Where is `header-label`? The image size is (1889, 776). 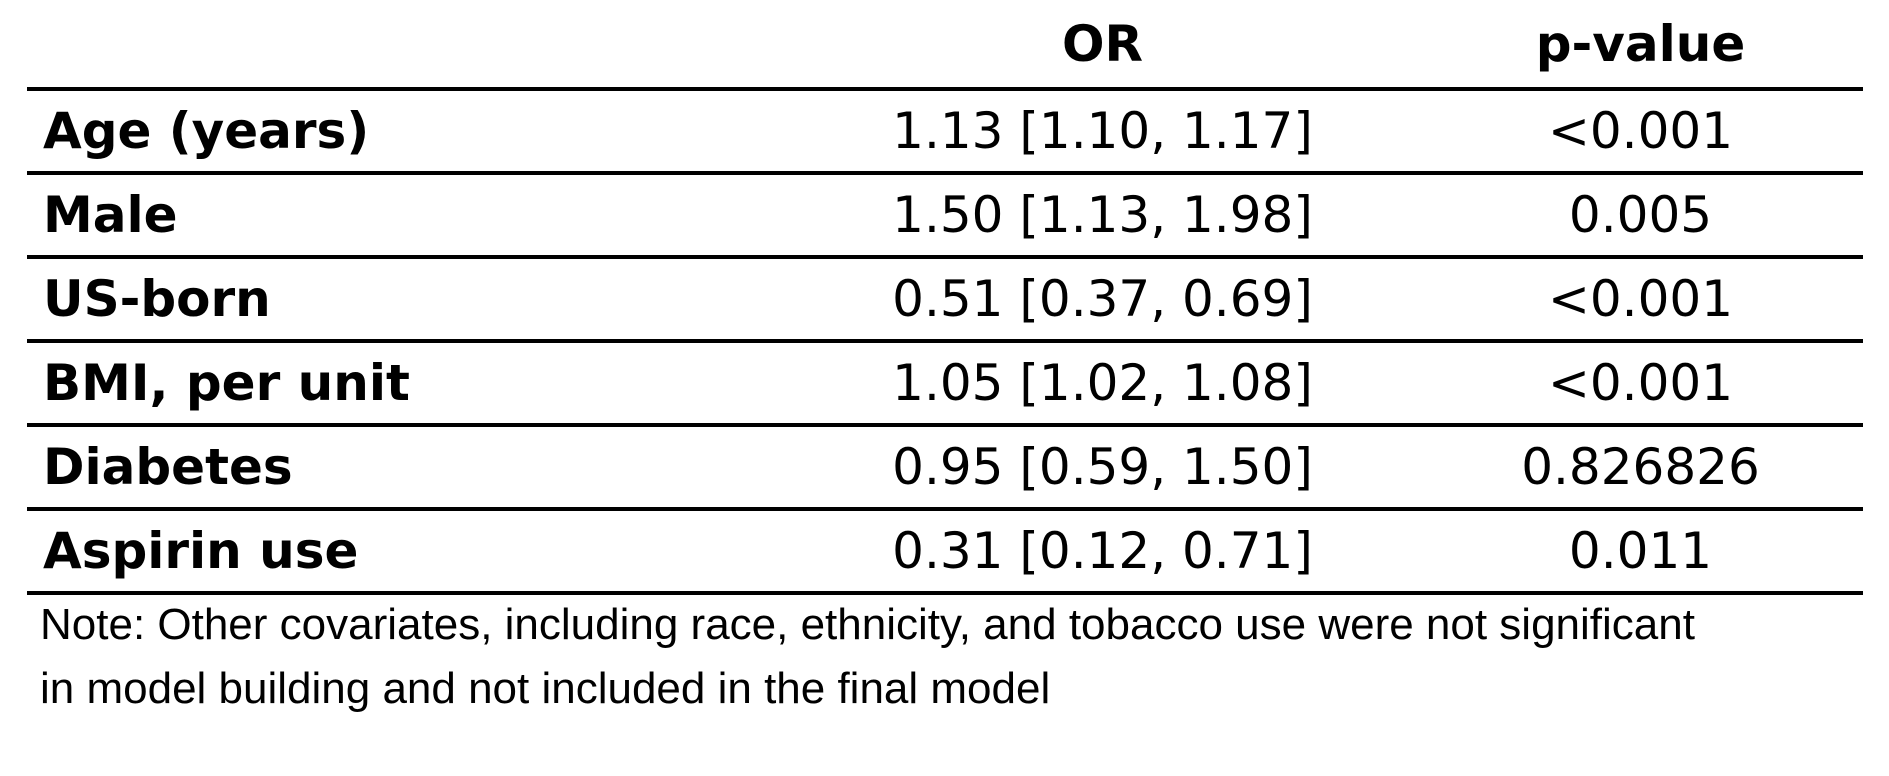 header-label is located at coordinates (407, 45).